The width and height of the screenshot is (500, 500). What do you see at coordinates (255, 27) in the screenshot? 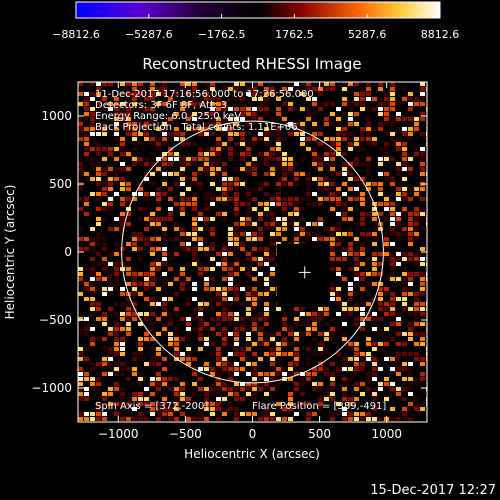
I see `colorbar-ticks: −8812.6 −5287.6 −1762.5 1762.5 5287.6 8812.6` at bounding box center [255, 27].